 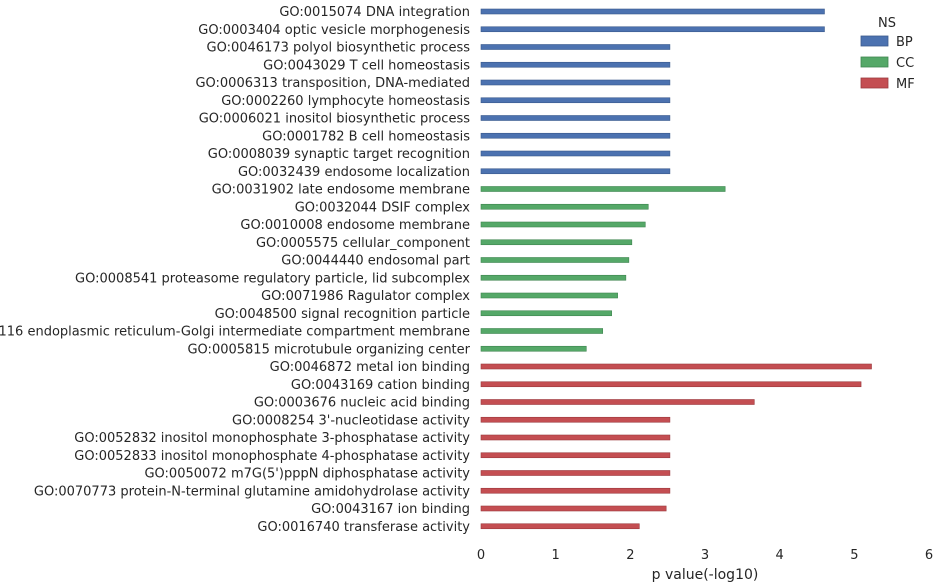 I want to click on category-label: GO:0006313 transposition, DNA-mediated, so click(x=332, y=83).